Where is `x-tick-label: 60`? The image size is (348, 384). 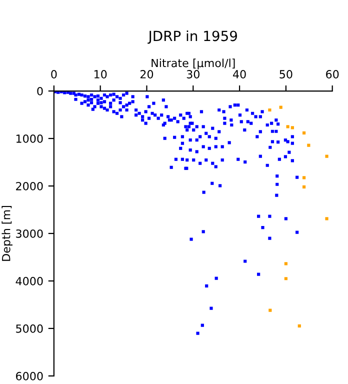 x-tick-label: 60 is located at coordinates (332, 74).